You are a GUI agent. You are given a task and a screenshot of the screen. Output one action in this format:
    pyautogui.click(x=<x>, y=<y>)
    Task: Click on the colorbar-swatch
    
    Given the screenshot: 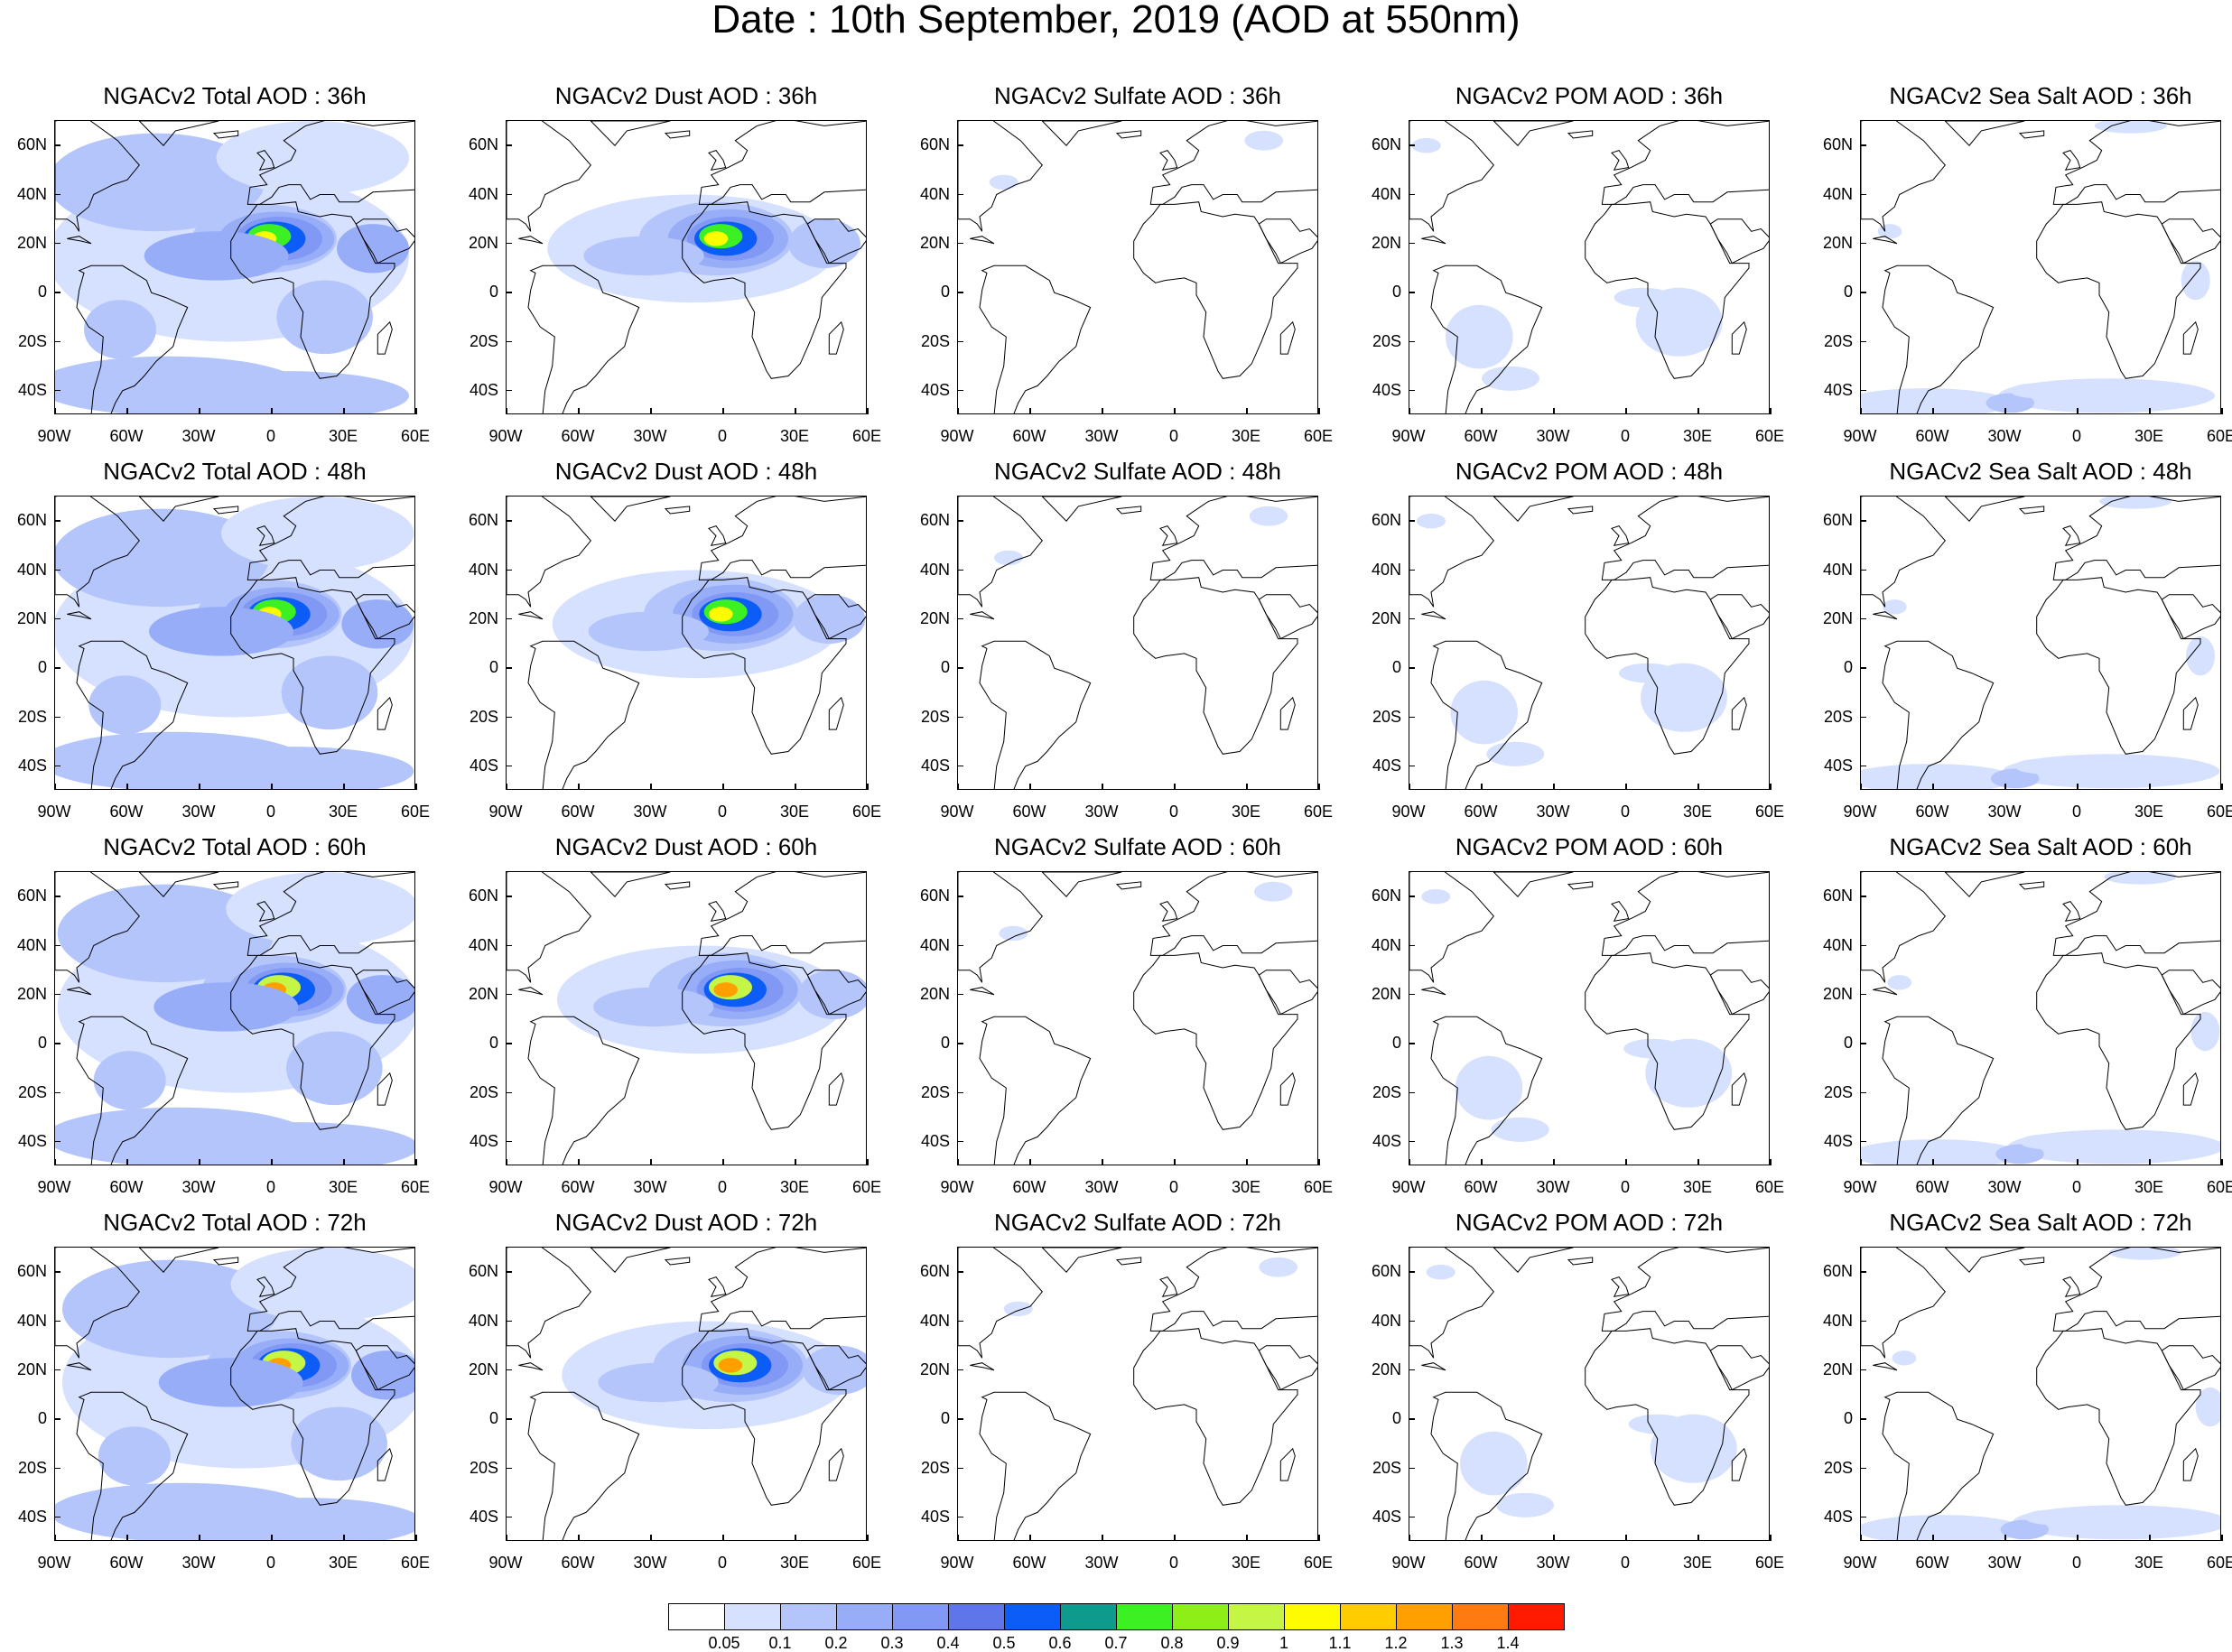 What is the action you would take?
    pyautogui.click(x=1088, y=1616)
    